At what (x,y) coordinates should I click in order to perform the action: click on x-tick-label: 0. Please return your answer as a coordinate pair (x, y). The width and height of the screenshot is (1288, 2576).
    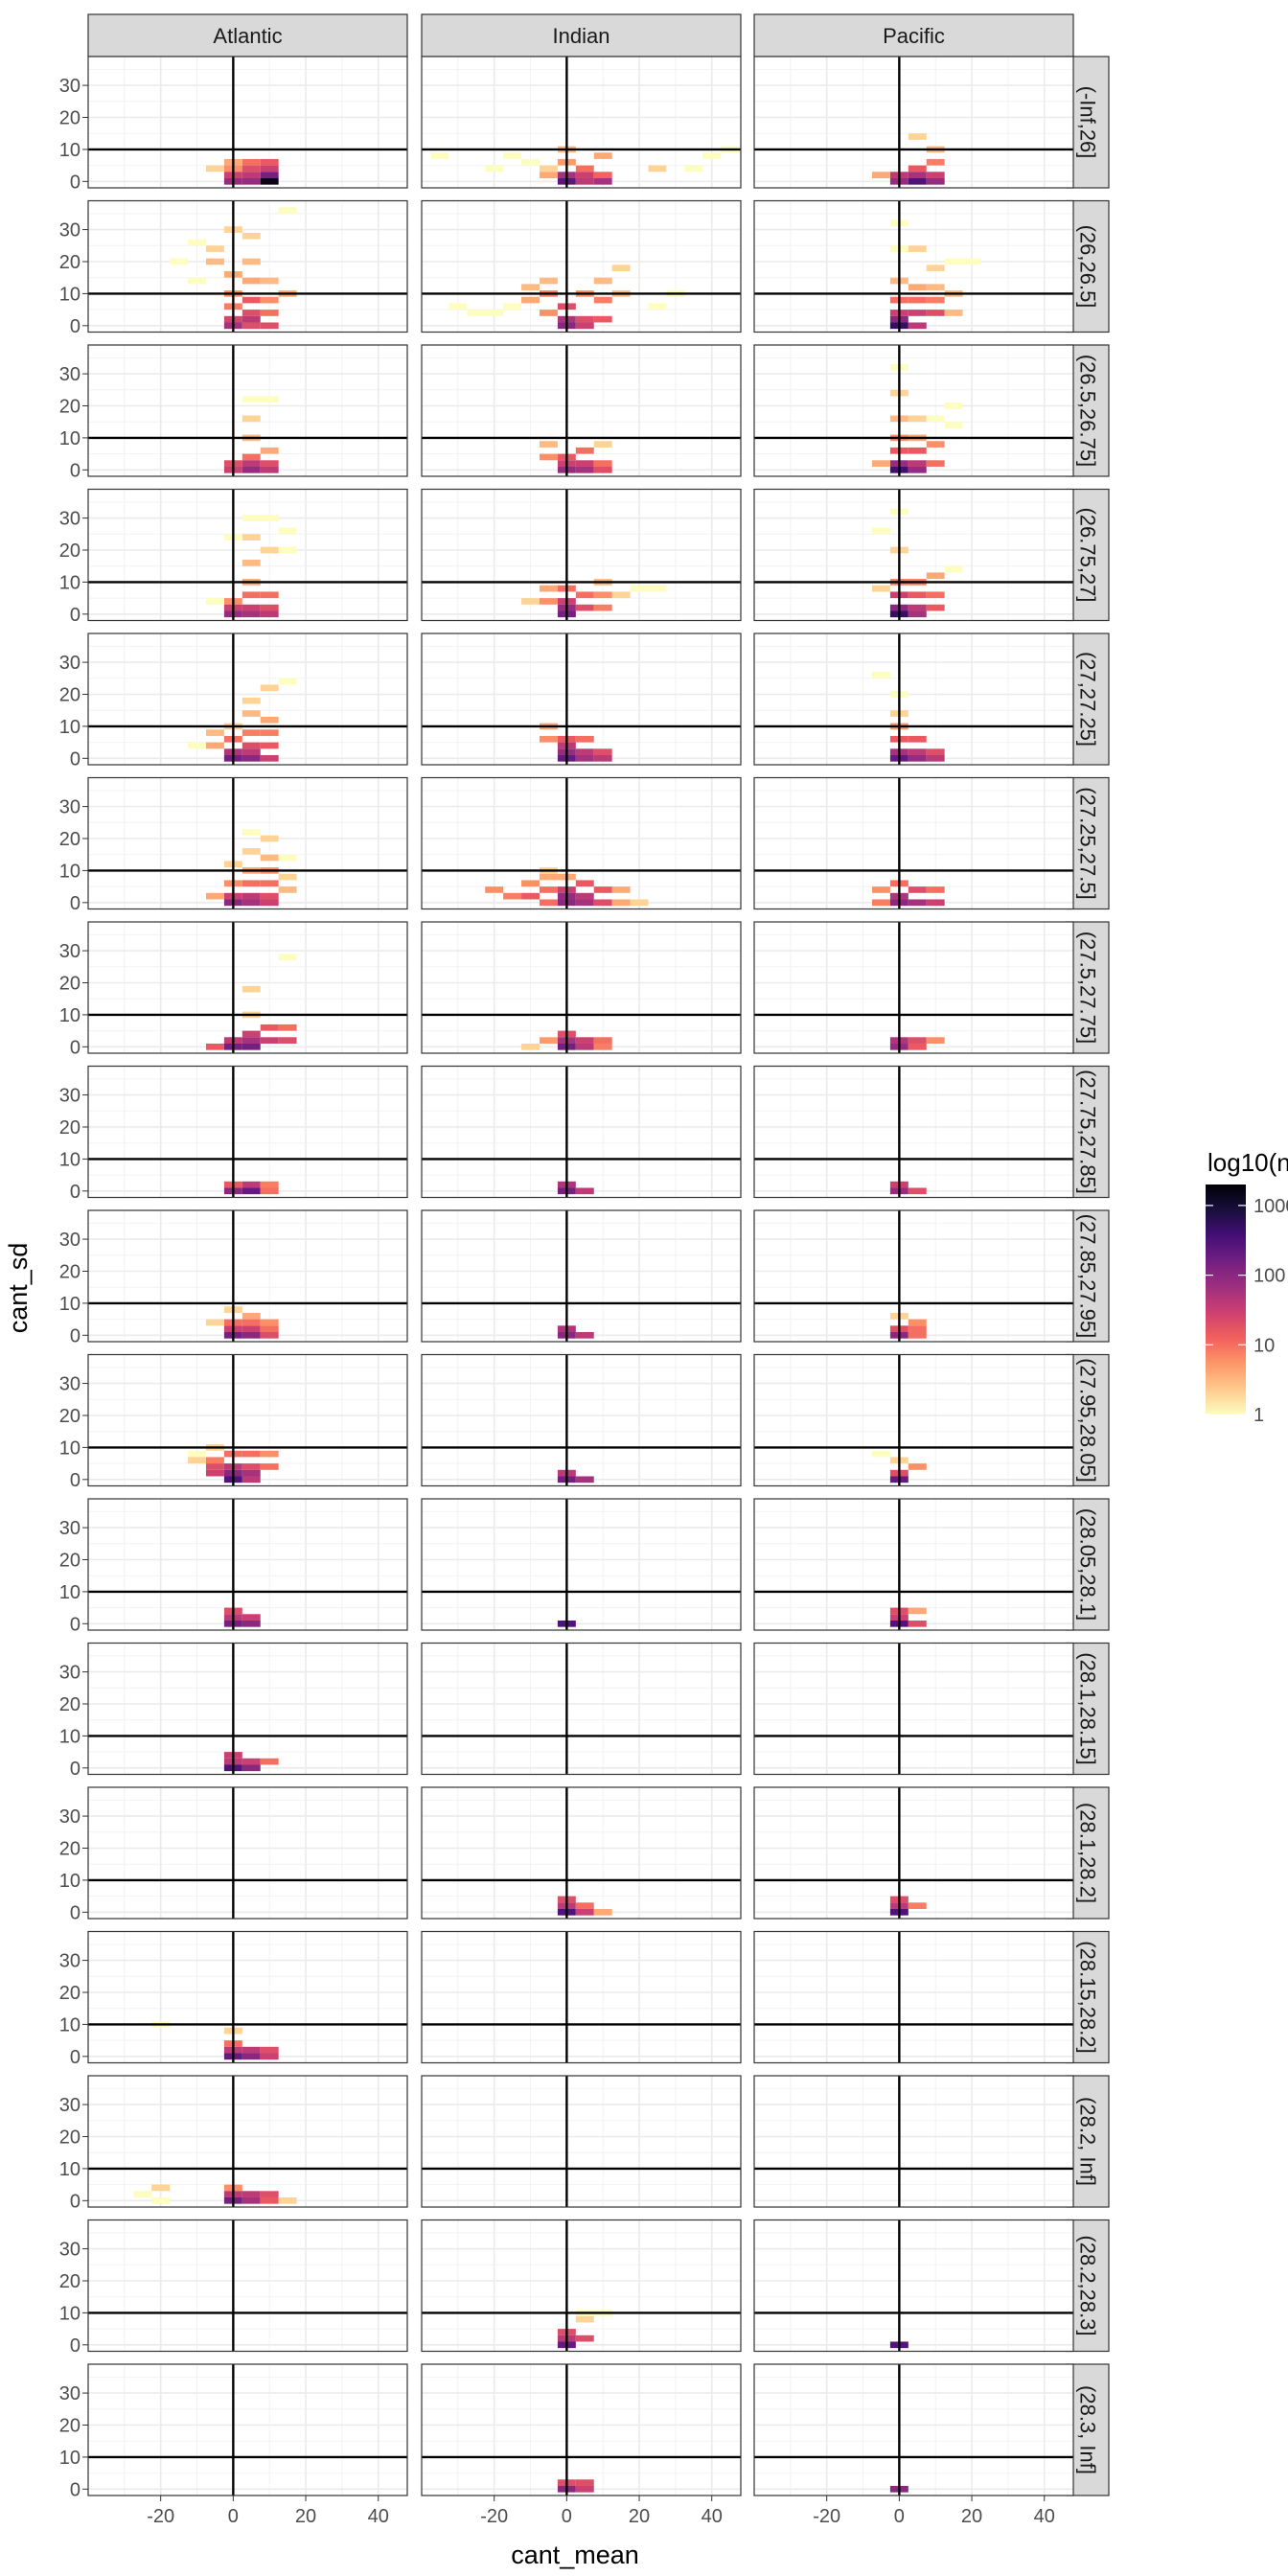
    Looking at the image, I should click on (233, 2516).